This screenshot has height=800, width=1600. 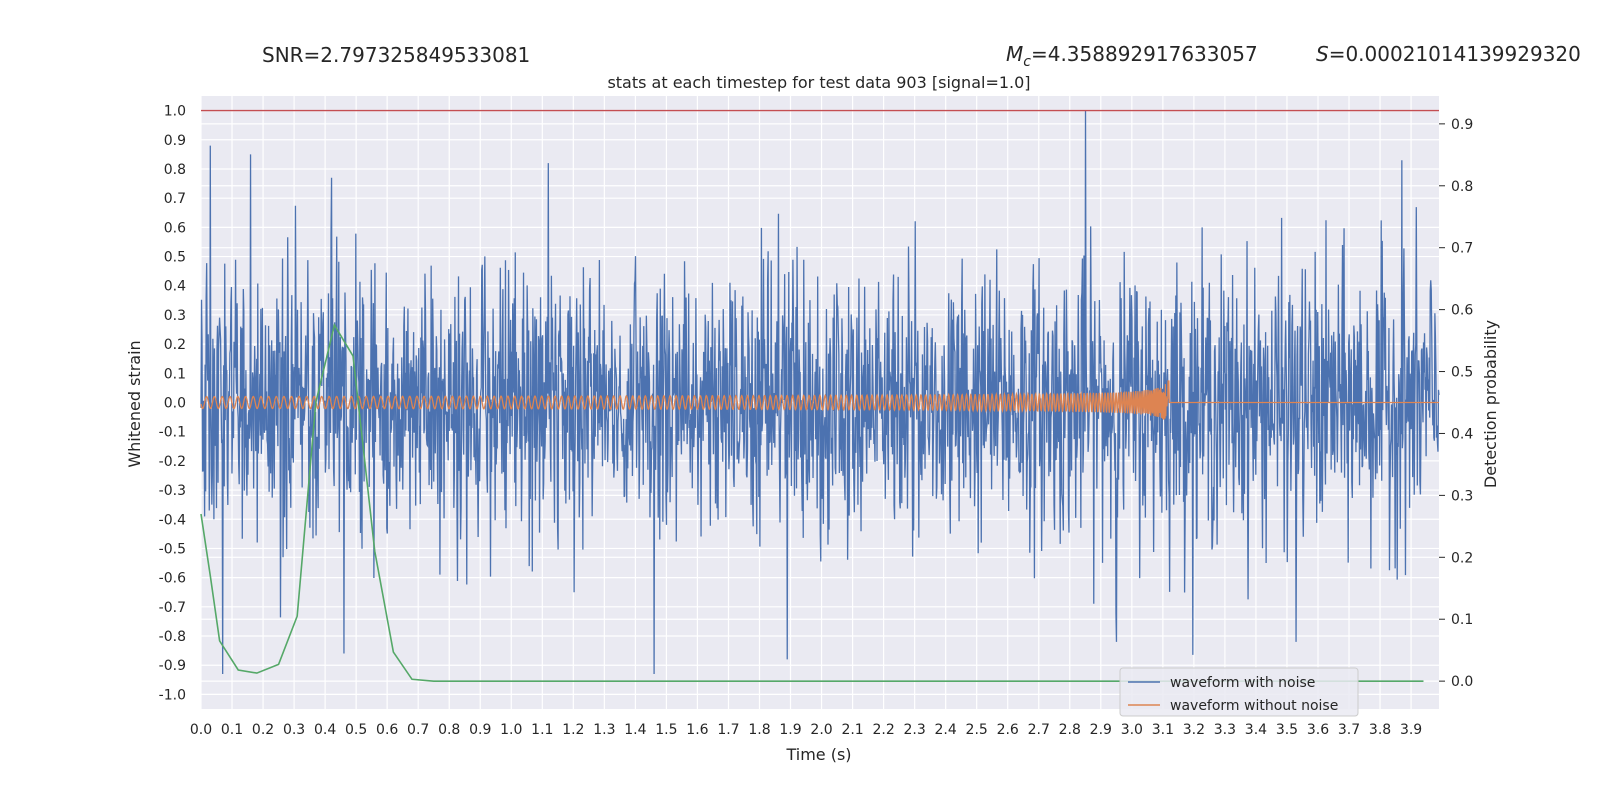 I want to click on x-tick-label: 0.6, so click(x=387, y=730).